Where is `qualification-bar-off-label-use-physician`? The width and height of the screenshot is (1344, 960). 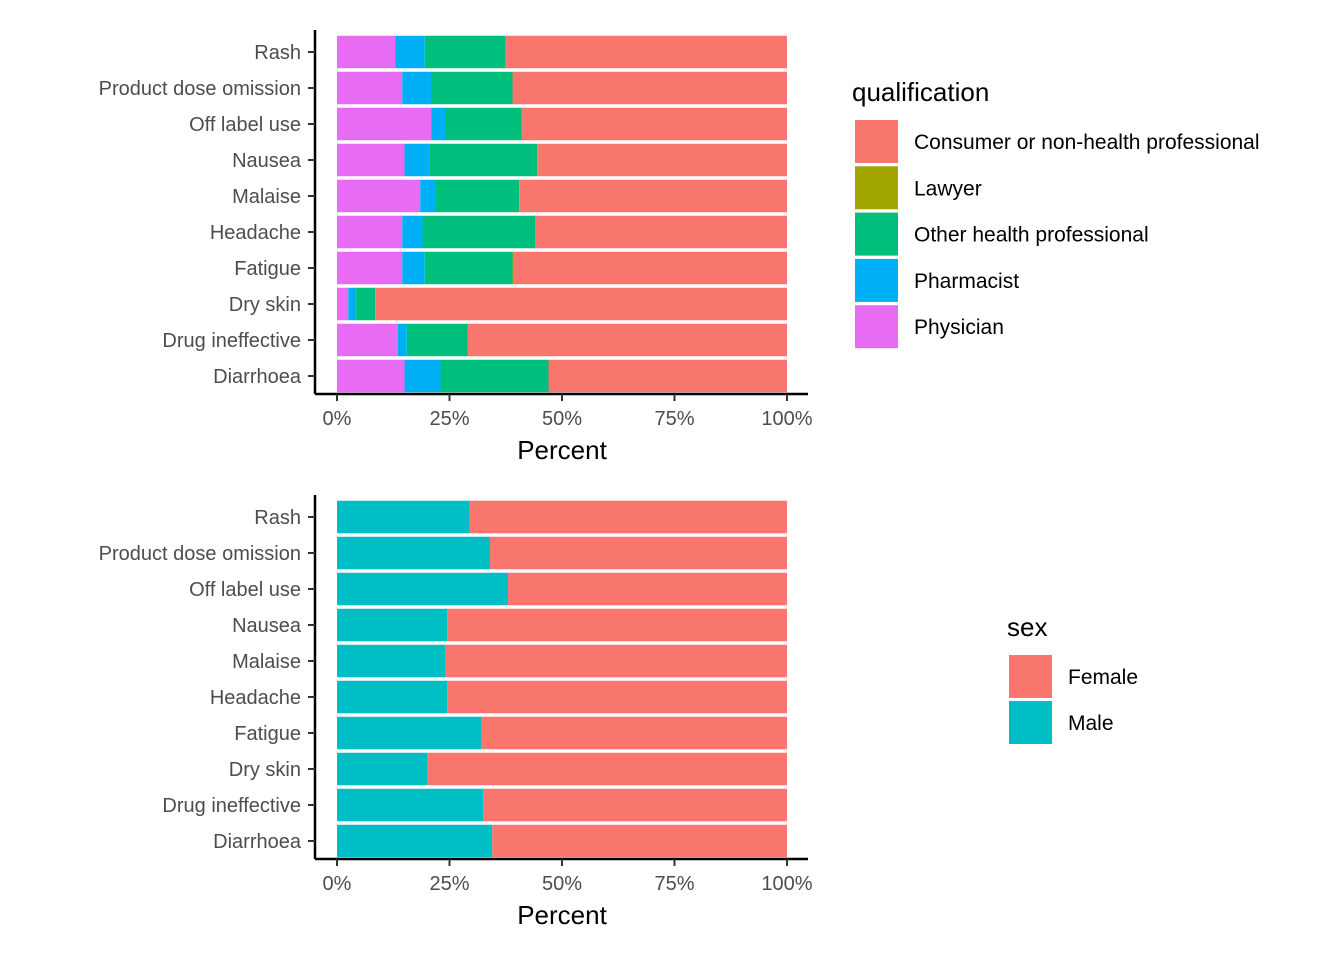 qualification-bar-off-label-use-physician is located at coordinates (384, 124).